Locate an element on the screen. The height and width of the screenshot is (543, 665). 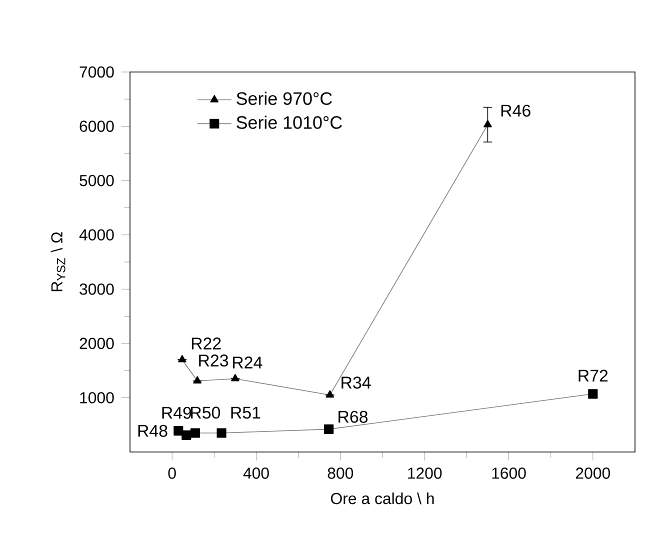
legend-label: Serie 970°C is located at coordinates (284, 98).